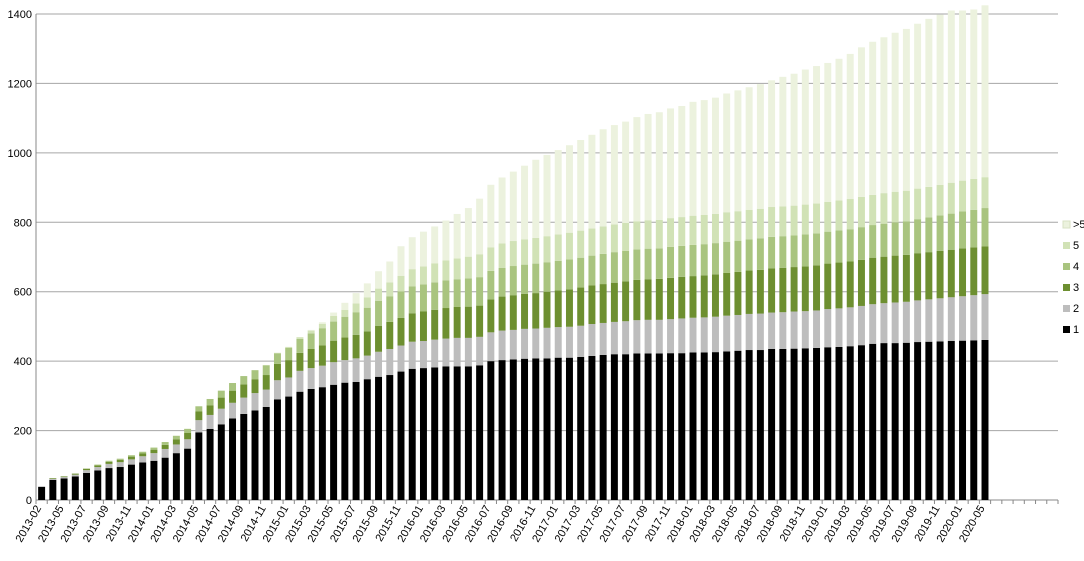 The width and height of the screenshot is (1084, 561). What do you see at coordinates (20, 258) in the screenshot?
I see `y-axis-tick-labels: 0 200 400 600 800 1000 1200 1400` at bounding box center [20, 258].